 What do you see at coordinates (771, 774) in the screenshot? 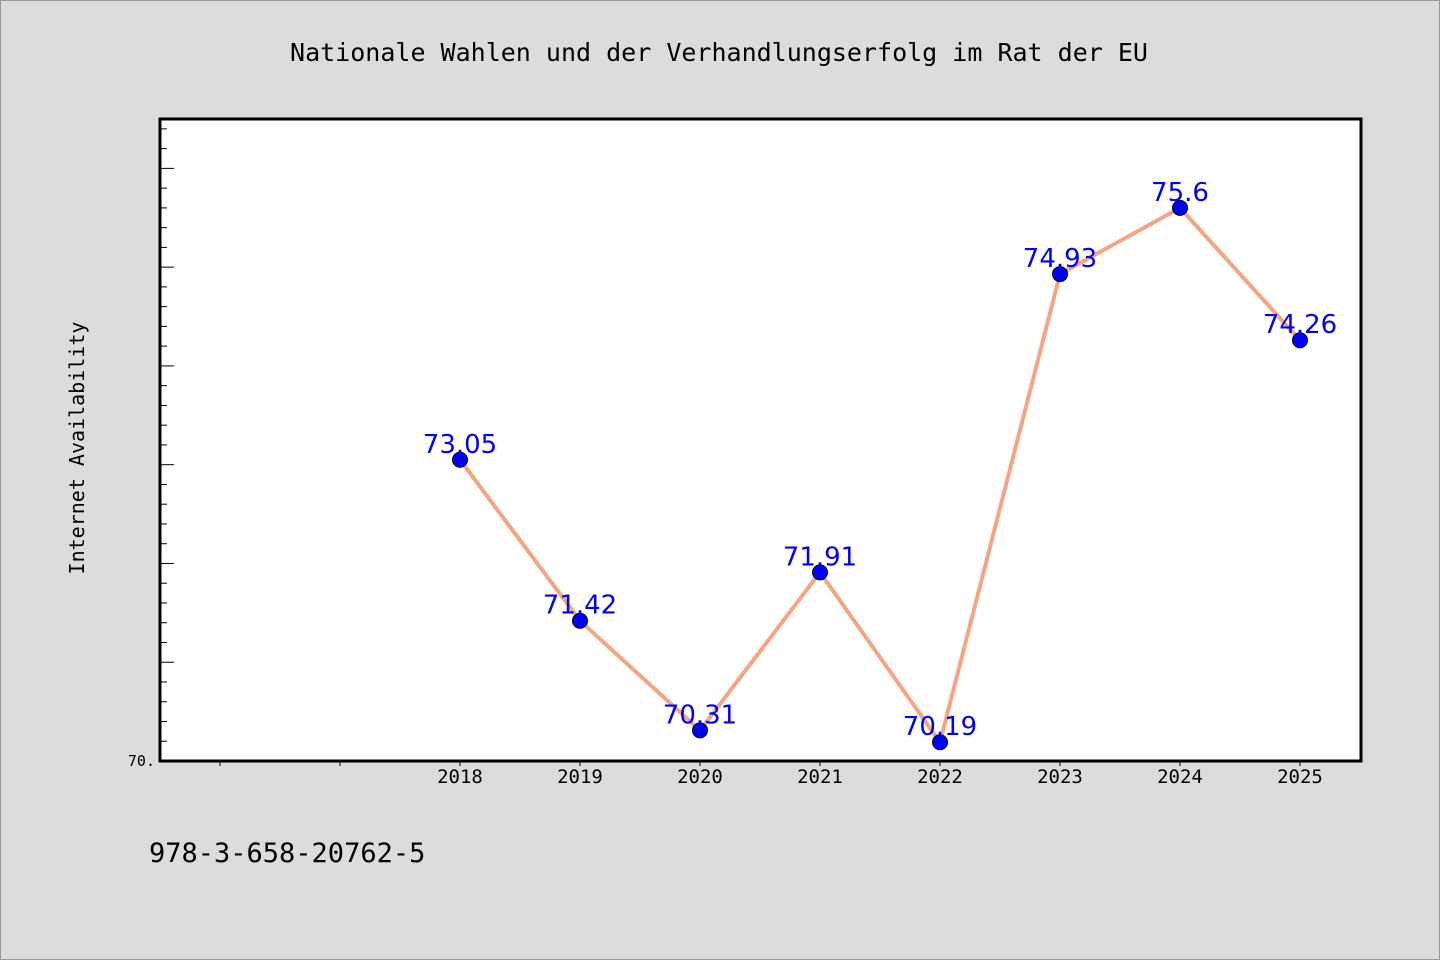
I see `x-axis-ticks: 2018 2019 2020 2021 2022 2023 2024 2025` at bounding box center [771, 774].